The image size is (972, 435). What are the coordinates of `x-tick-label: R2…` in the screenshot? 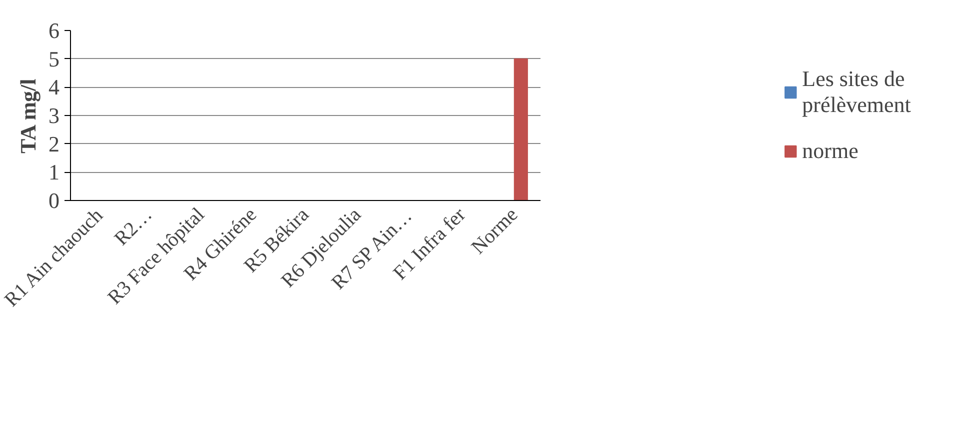 It's located at (133, 227).